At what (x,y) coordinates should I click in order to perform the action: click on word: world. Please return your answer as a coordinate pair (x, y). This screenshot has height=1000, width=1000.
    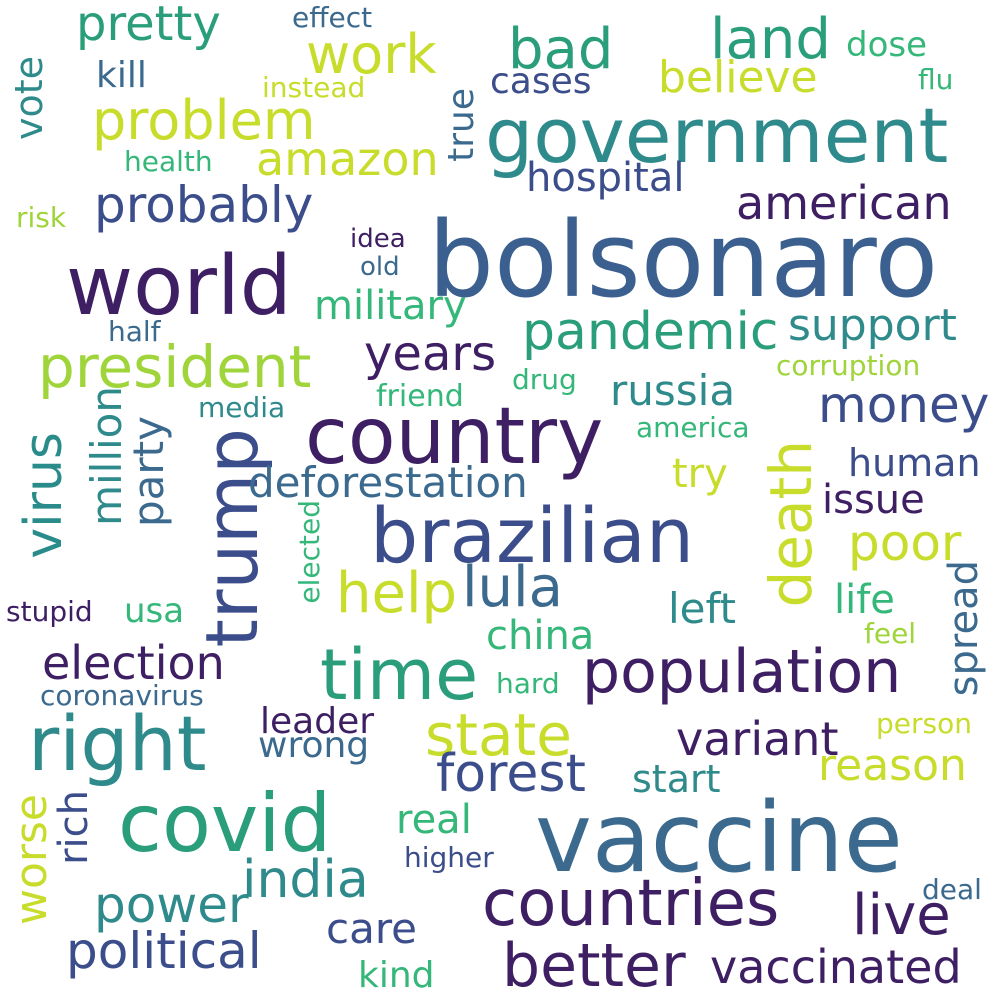
    Looking at the image, I should click on (179, 286).